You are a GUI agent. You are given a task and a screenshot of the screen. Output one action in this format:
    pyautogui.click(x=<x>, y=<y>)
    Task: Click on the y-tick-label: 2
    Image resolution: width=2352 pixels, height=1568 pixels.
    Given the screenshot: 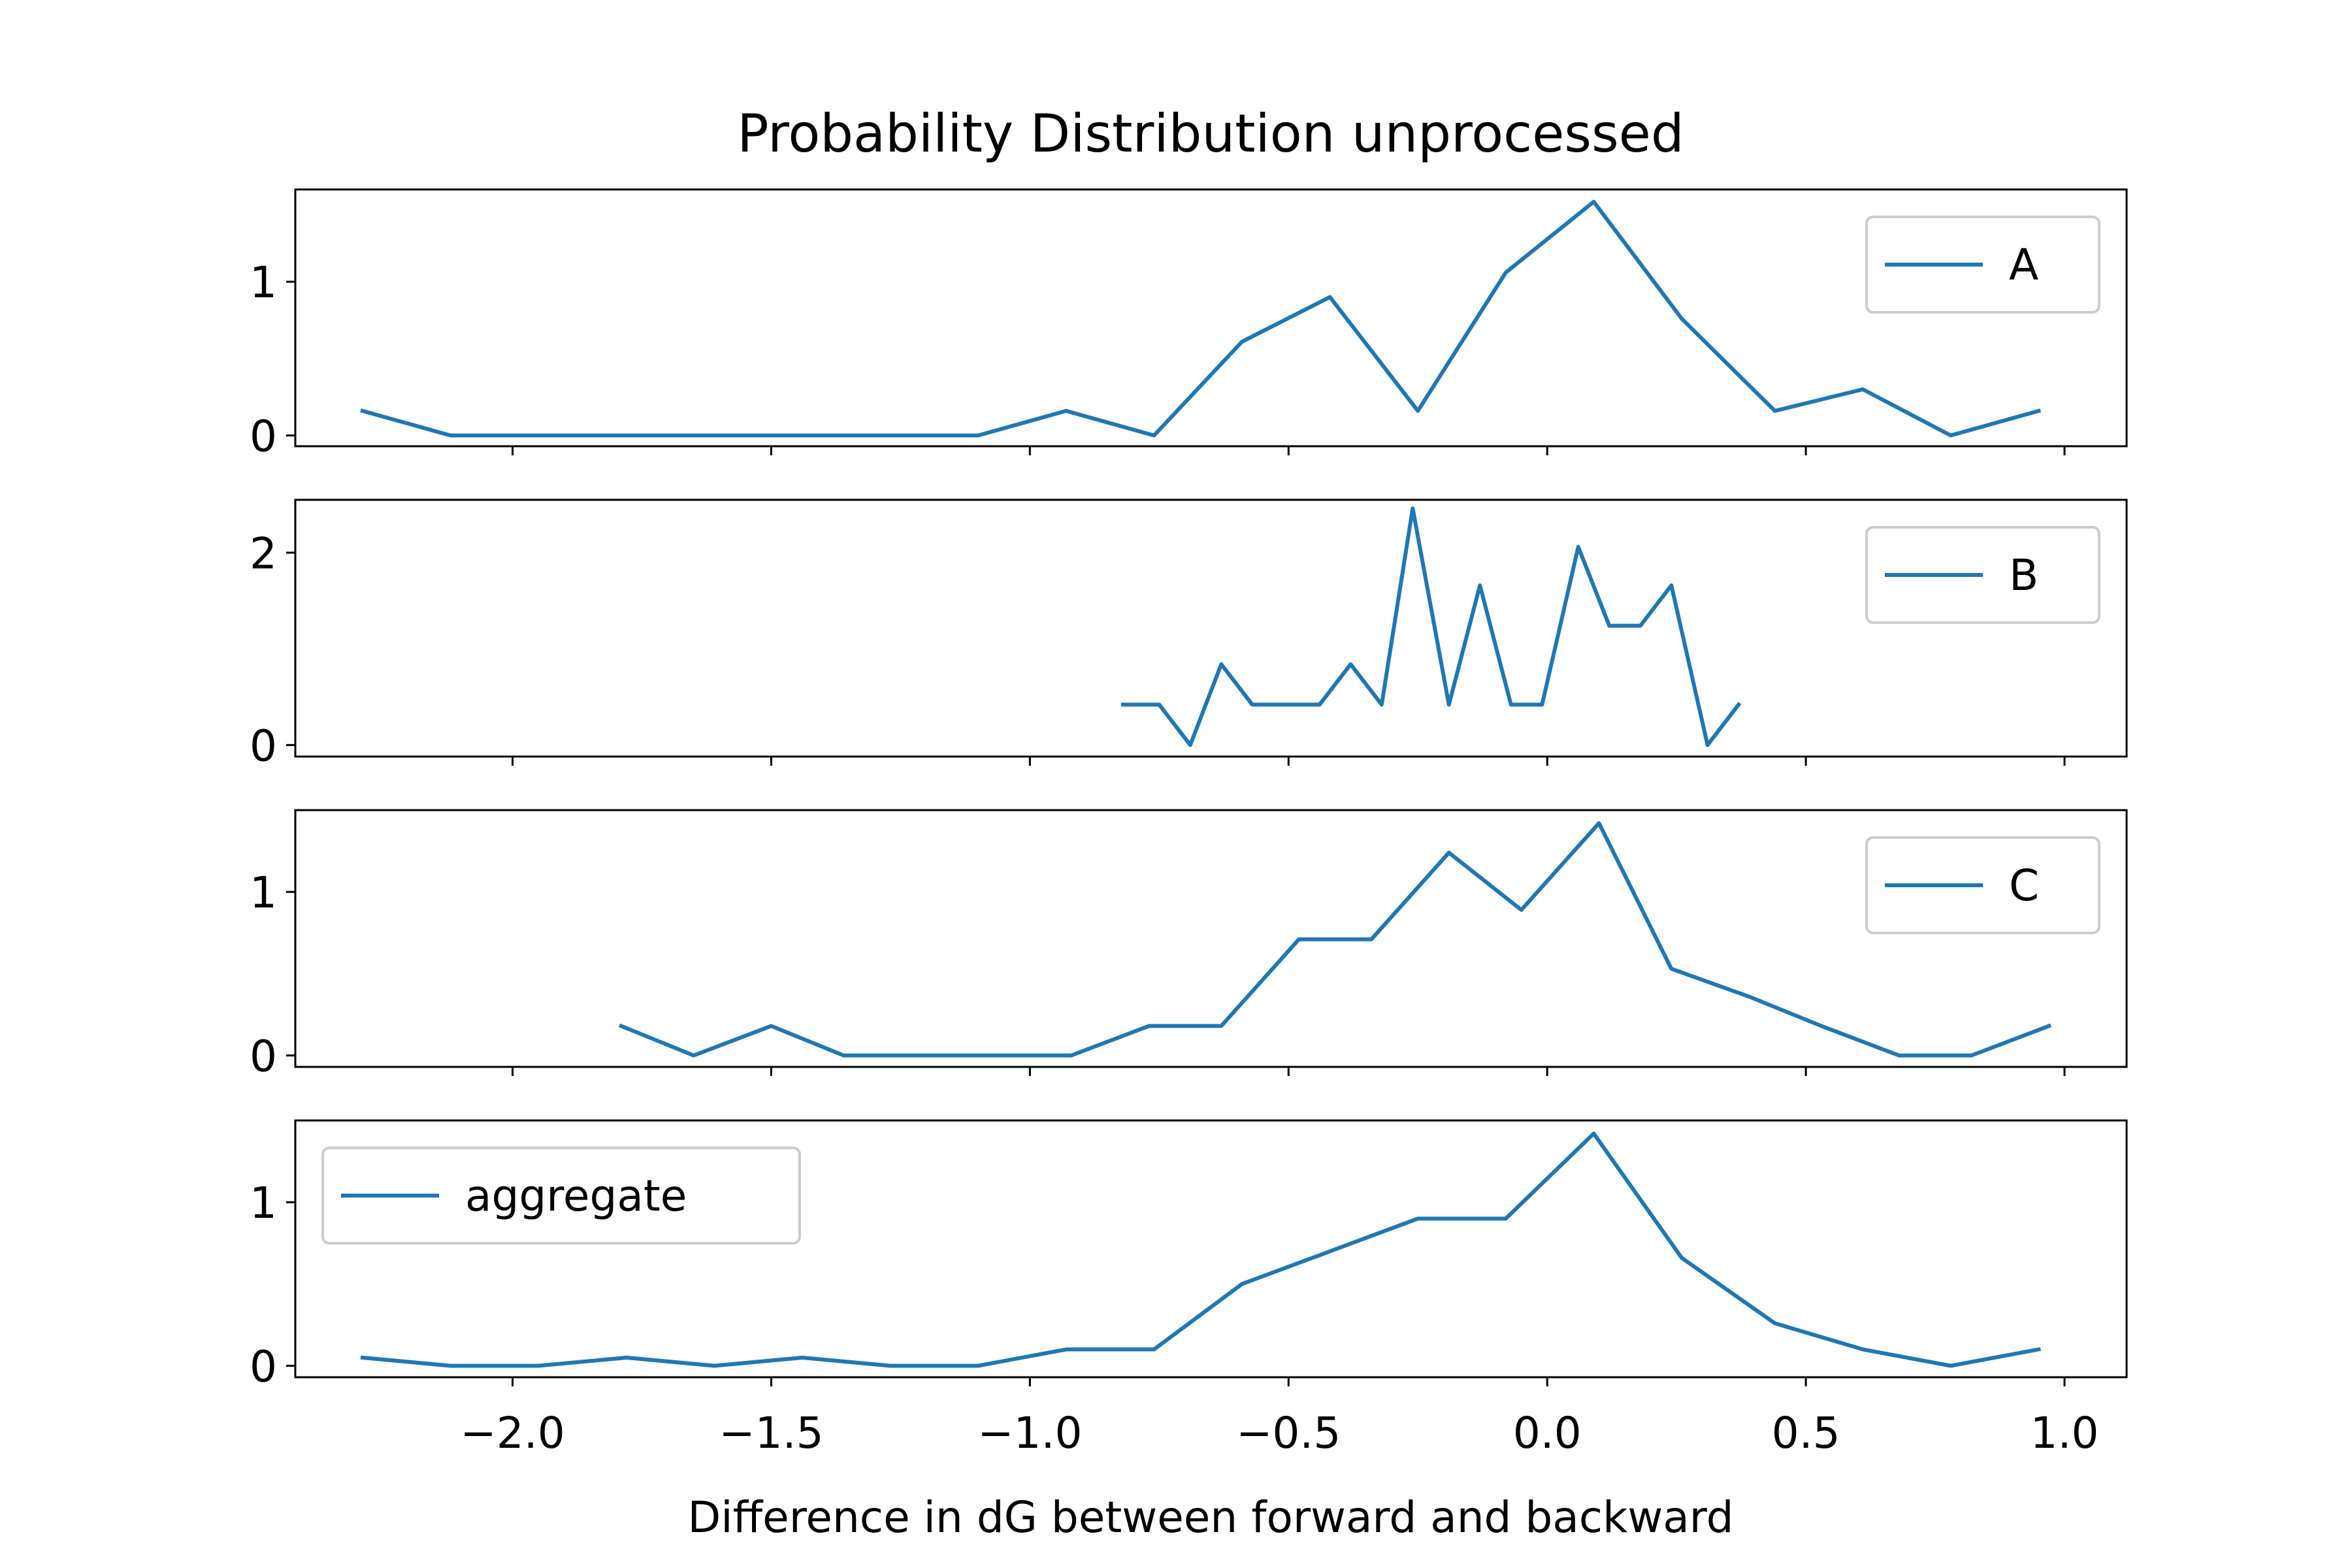 What is the action you would take?
    pyautogui.click(x=263, y=554)
    